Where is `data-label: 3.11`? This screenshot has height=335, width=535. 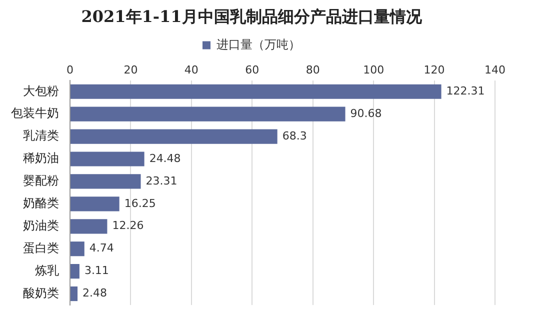 data-label: 3.11 is located at coordinates (96, 271).